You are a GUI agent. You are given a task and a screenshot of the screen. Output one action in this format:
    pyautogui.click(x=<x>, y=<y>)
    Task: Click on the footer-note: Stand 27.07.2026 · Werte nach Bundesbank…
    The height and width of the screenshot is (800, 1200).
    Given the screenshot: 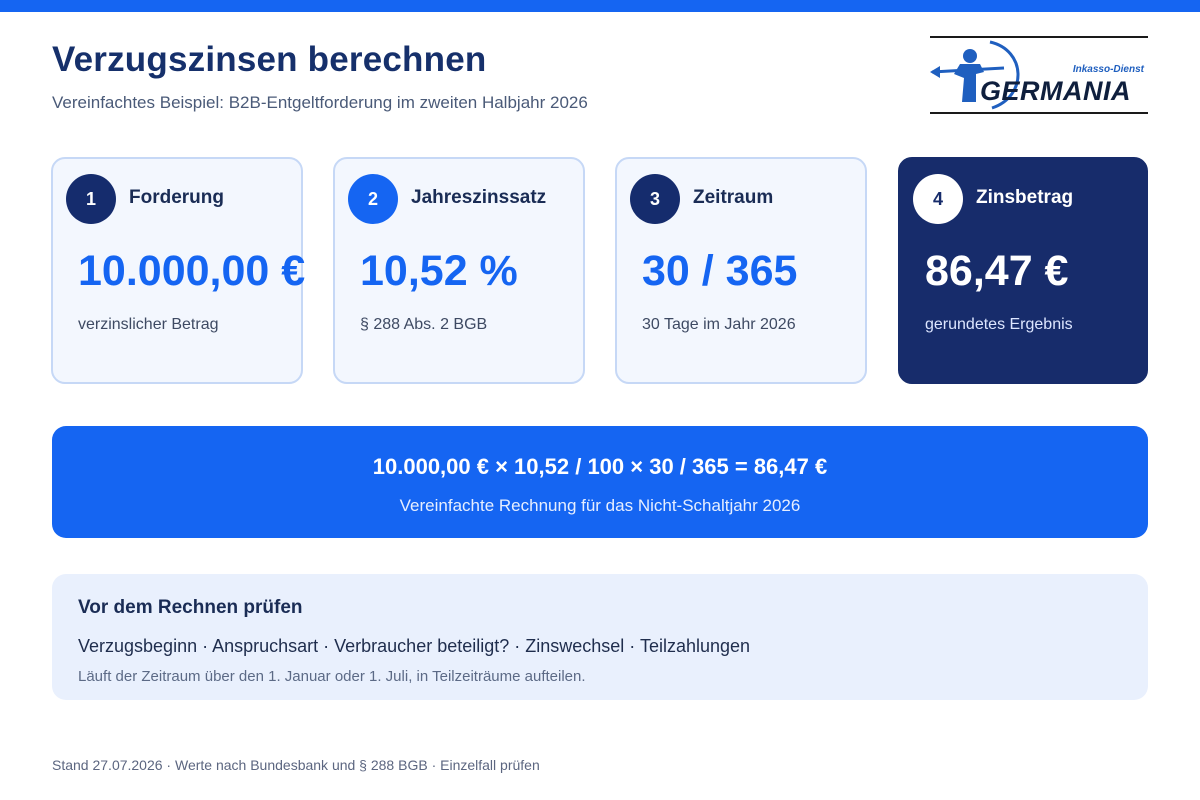 What is the action you would take?
    pyautogui.click(x=296, y=765)
    